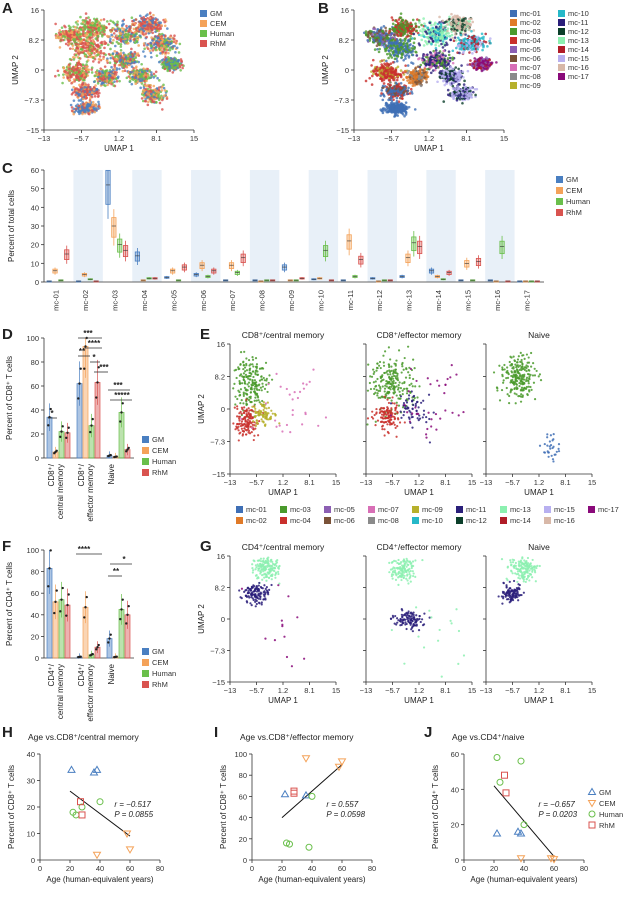 The height and width of the screenshot is (900, 626). I want to click on x-tick-label: 1.2, so click(119, 138).